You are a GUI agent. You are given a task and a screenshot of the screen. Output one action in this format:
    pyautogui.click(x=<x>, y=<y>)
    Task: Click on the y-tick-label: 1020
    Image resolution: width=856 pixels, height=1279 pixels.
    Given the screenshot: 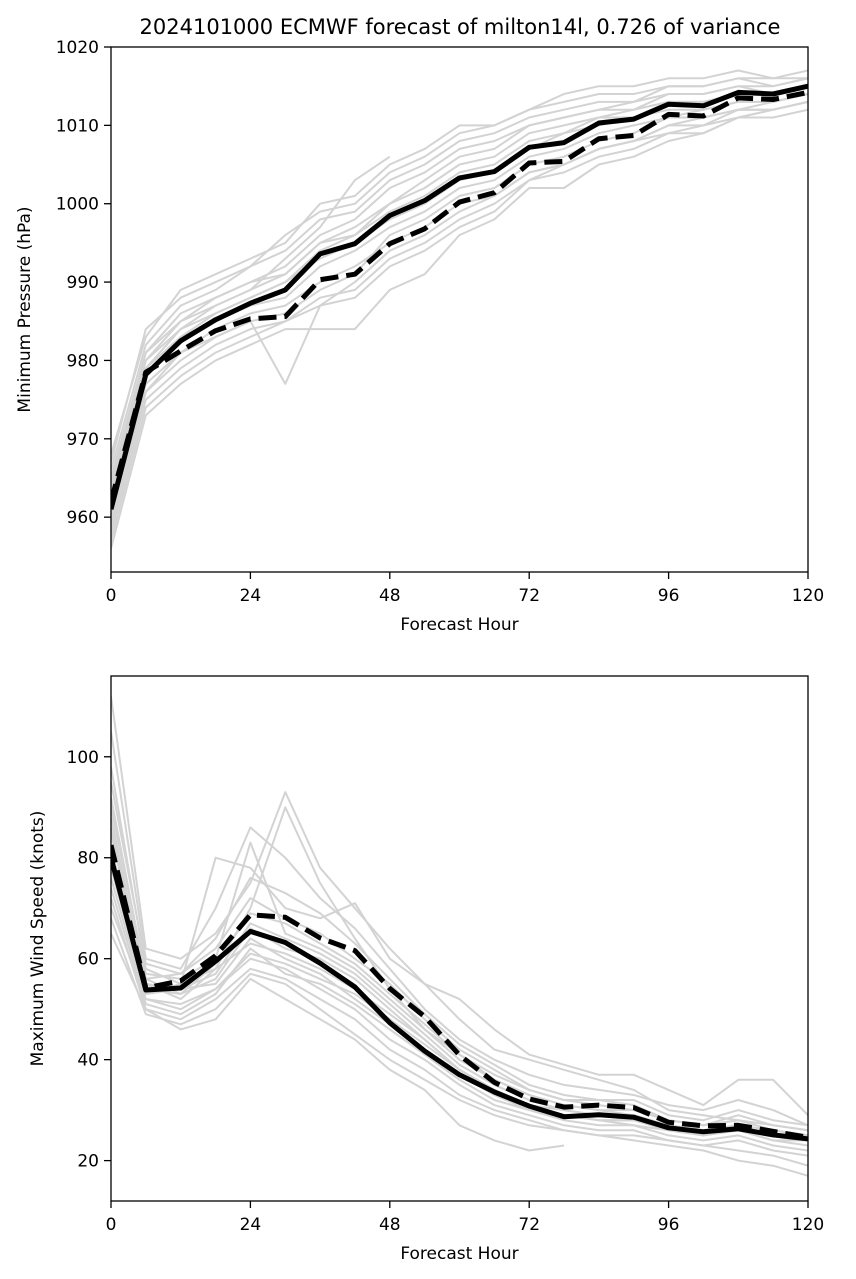 What is the action you would take?
    pyautogui.click(x=77, y=48)
    